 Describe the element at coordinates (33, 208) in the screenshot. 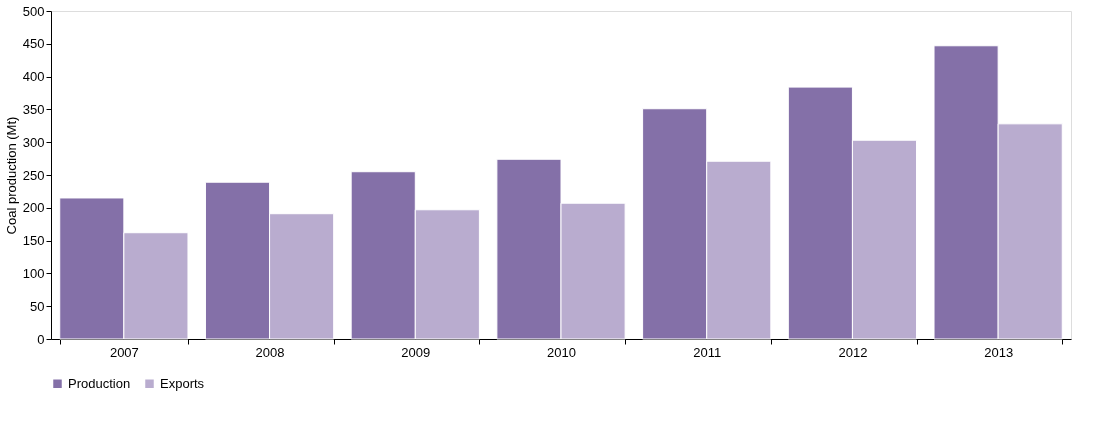

I see `y-tick-label: 200` at that location.